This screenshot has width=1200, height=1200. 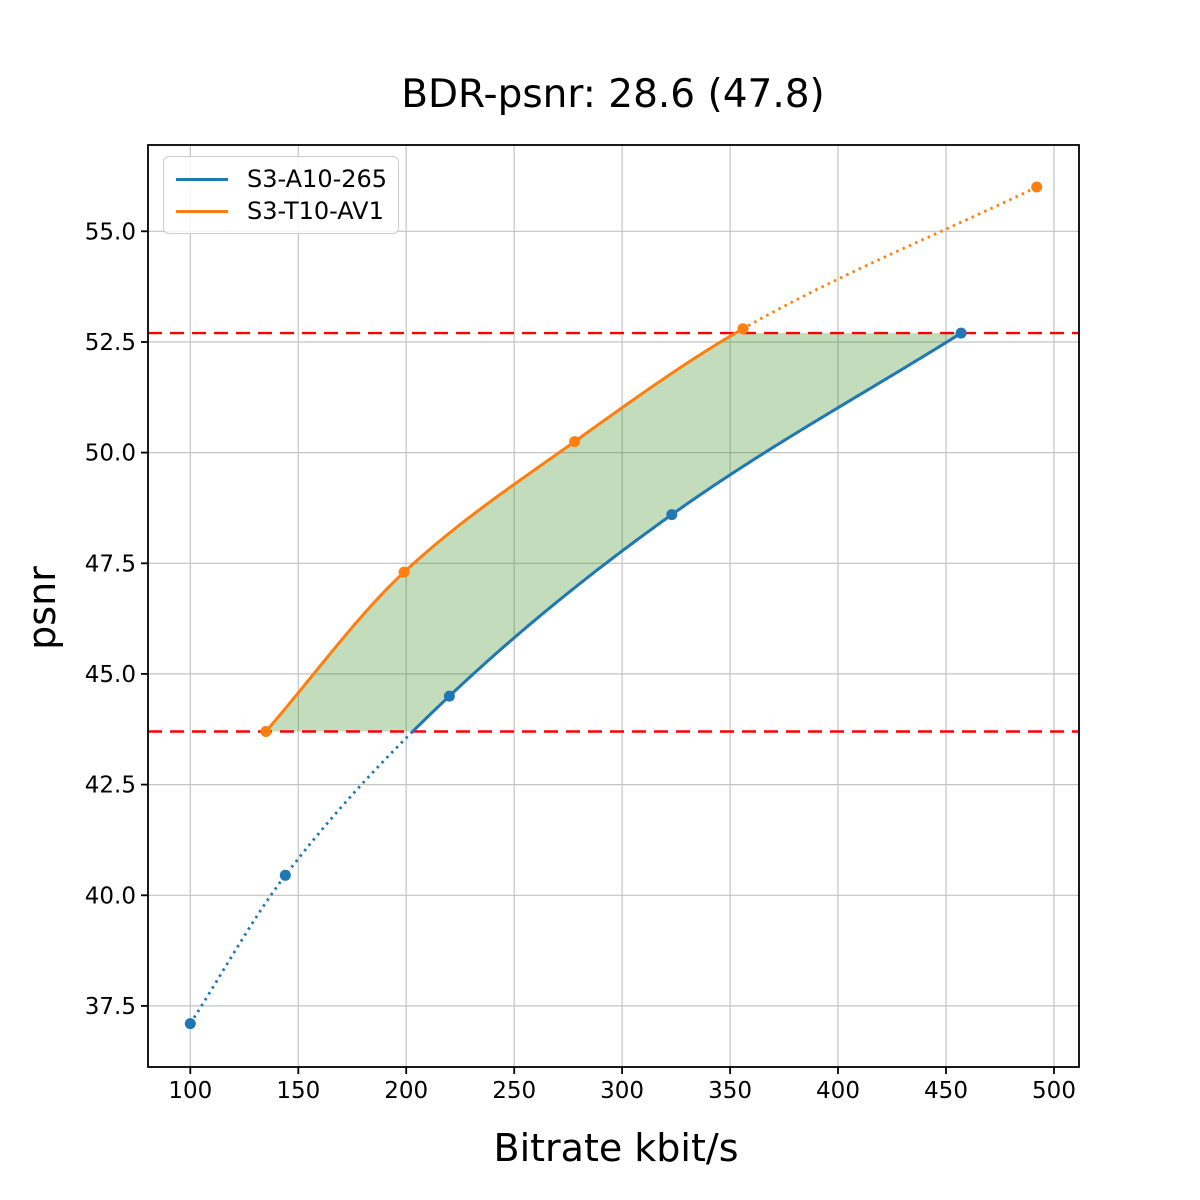 I want to click on y-tick-label: 40.0, so click(x=110, y=896).